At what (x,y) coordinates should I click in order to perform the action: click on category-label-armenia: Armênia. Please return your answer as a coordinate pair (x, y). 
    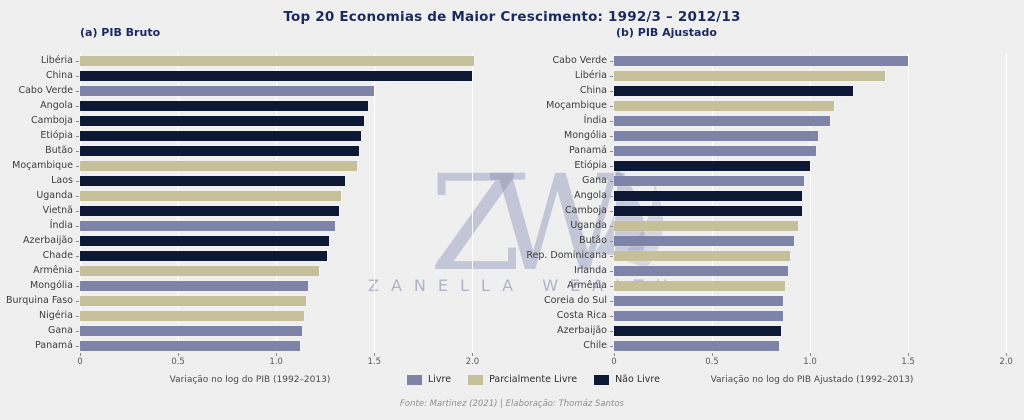
    Looking at the image, I should click on (53, 270).